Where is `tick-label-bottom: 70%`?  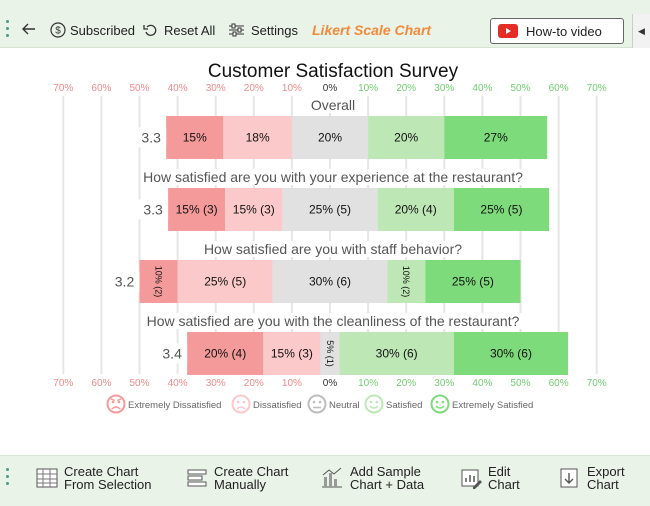
tick-label-bottom: 70% is located at coordinates (597, 383).